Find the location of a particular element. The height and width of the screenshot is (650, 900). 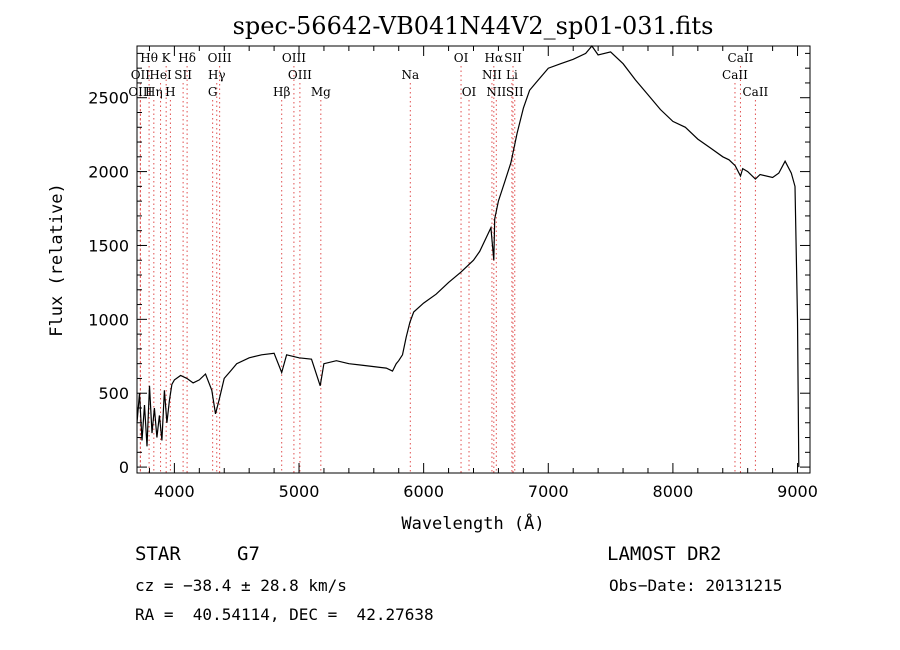

x-tick-label: 8000 is located at coordinates (673, 491).